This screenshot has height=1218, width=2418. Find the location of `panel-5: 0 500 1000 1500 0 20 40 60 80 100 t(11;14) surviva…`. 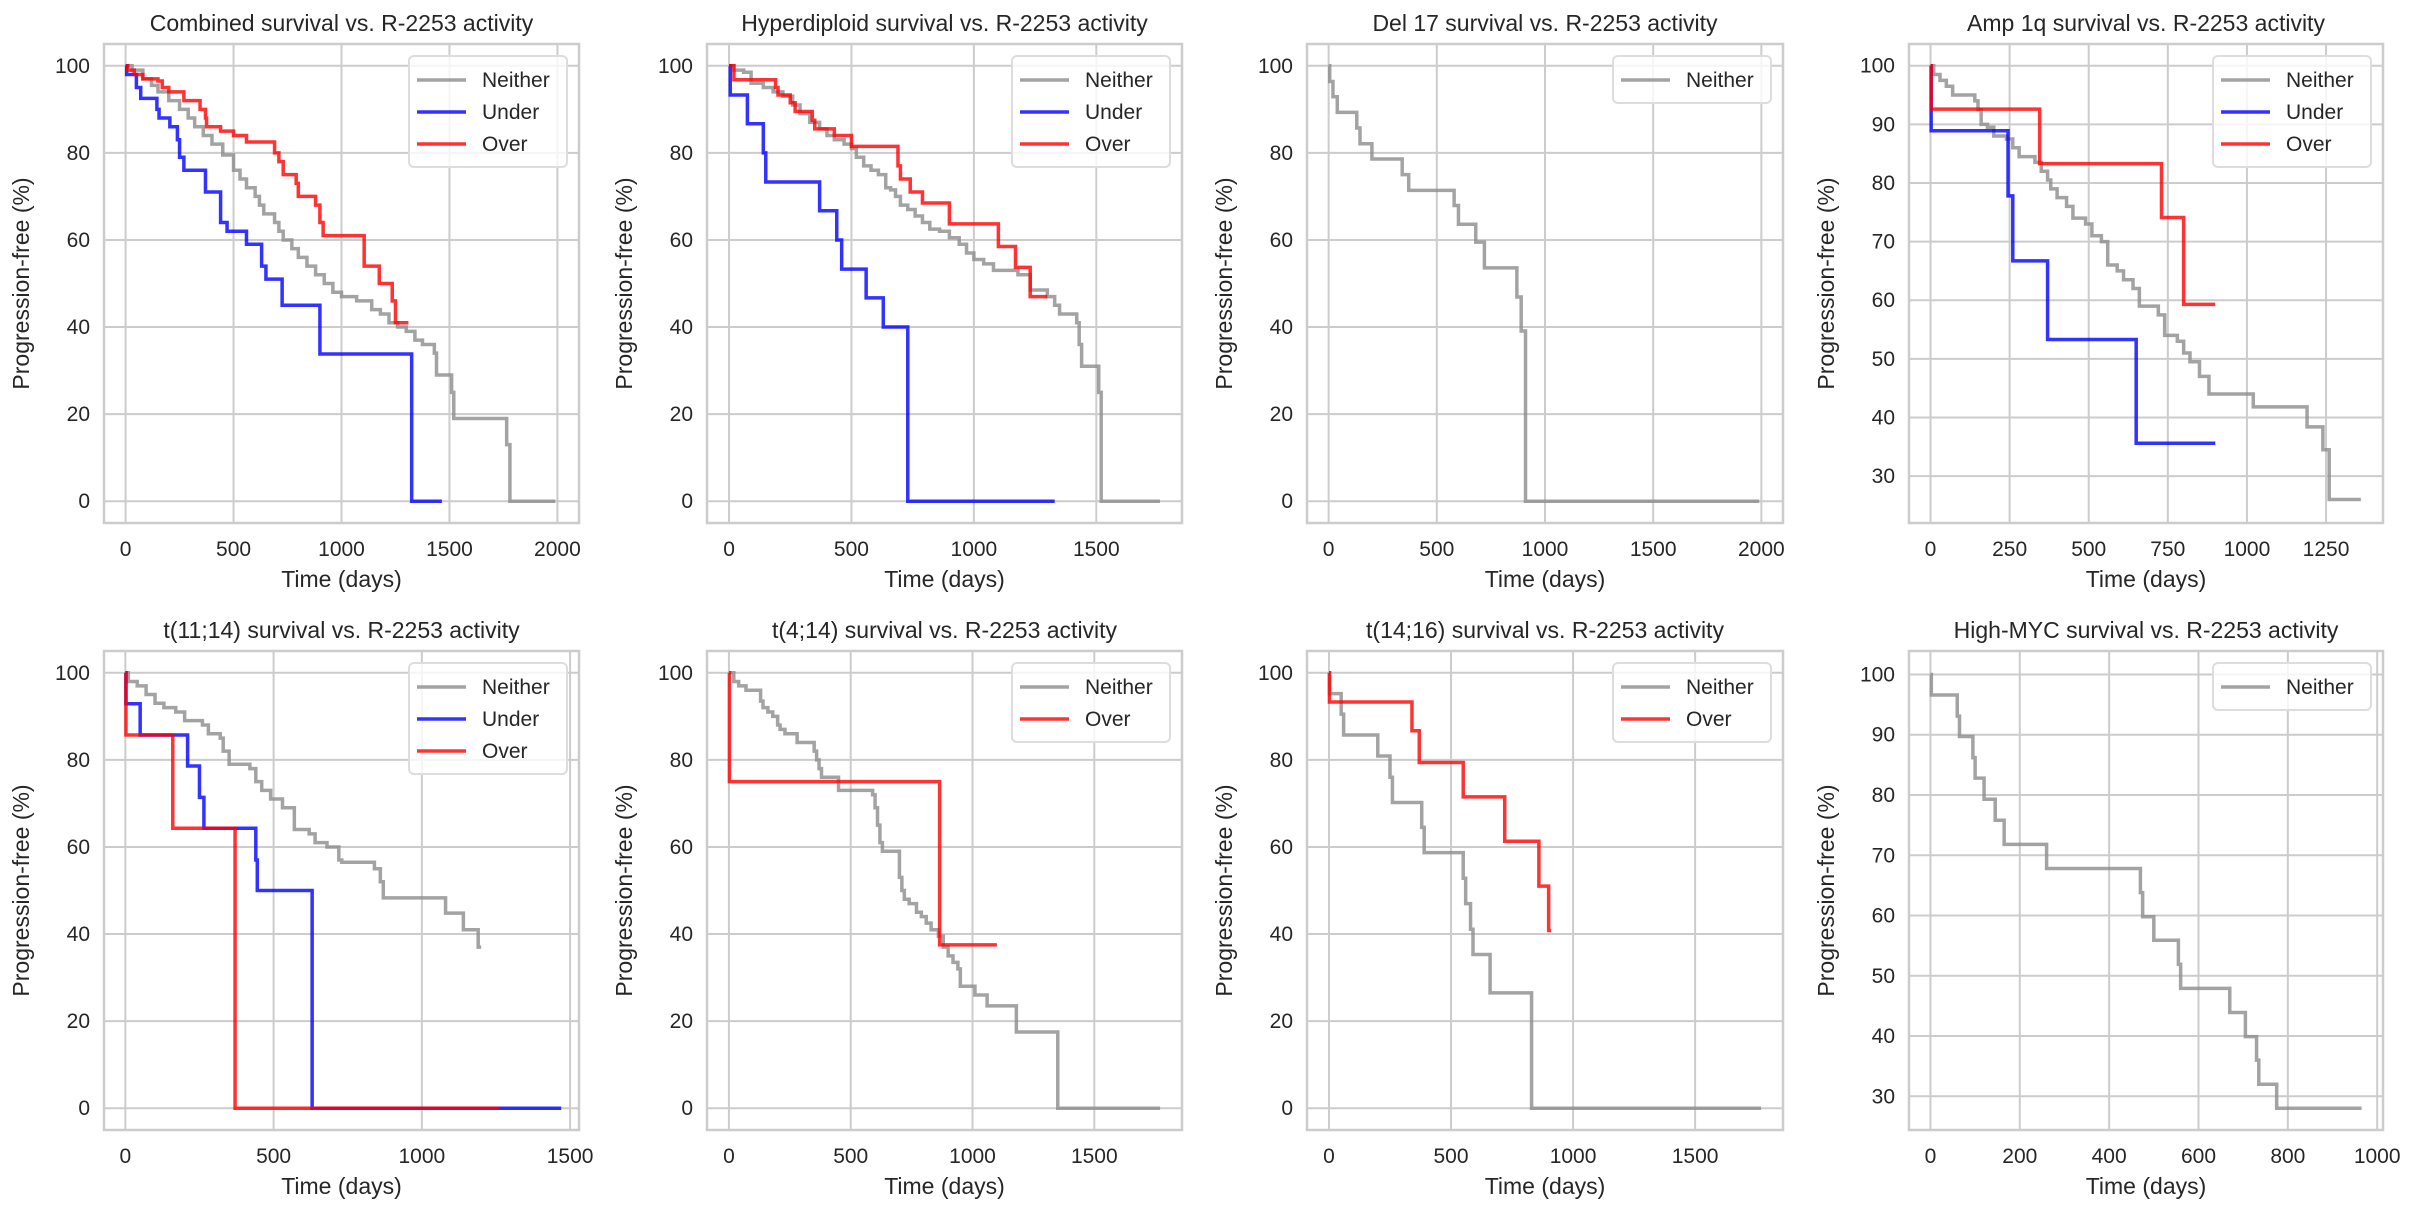

panel-5: 0 500 1000 1500 0 20 40 60 80 100 t(11;14) surviva… is located at coordinates (300, 908).